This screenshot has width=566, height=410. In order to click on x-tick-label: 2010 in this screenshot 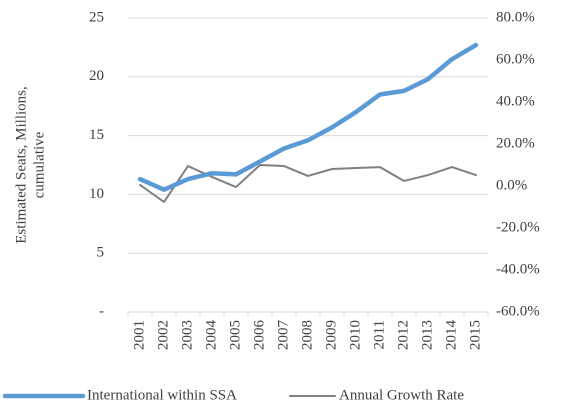, I will do `click(355, 335)`.